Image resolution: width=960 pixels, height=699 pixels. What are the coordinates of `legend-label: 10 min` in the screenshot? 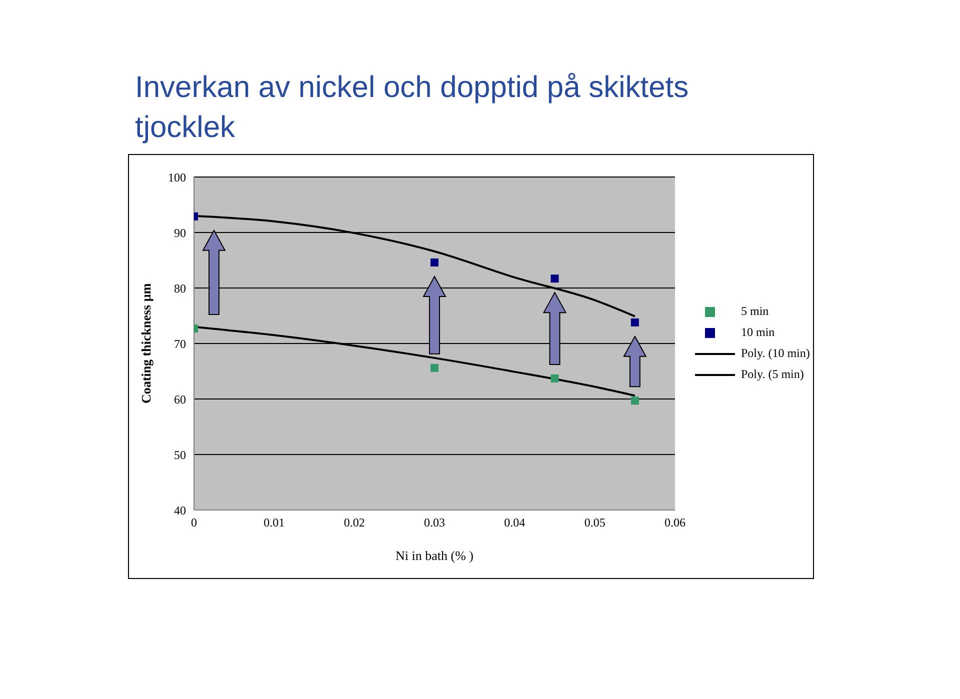 It's located at (758, 332).